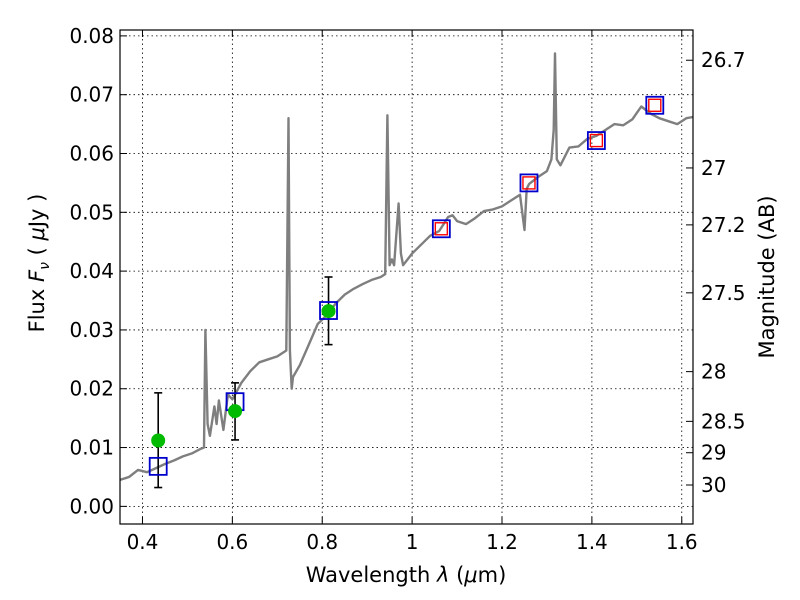 This screenshot has width=800, height=600. What do you see at coordinates (37, 219) in the screenshot?
I see `y-axis-title-unit: Jy` at bounding box center [37, 219].